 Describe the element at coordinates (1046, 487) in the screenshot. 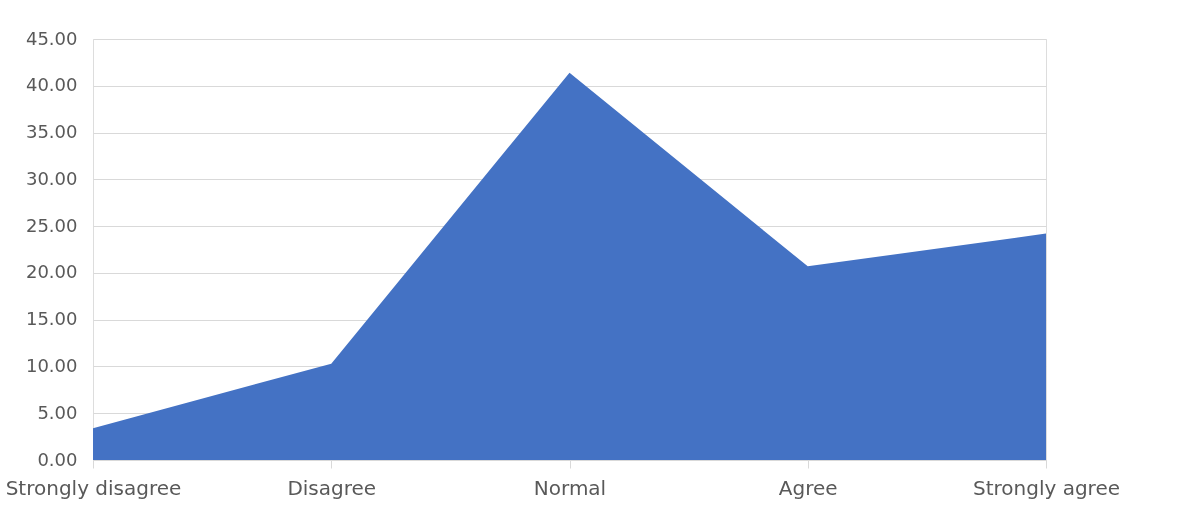

I see `x-tick-label: Strongly agree` at that location.